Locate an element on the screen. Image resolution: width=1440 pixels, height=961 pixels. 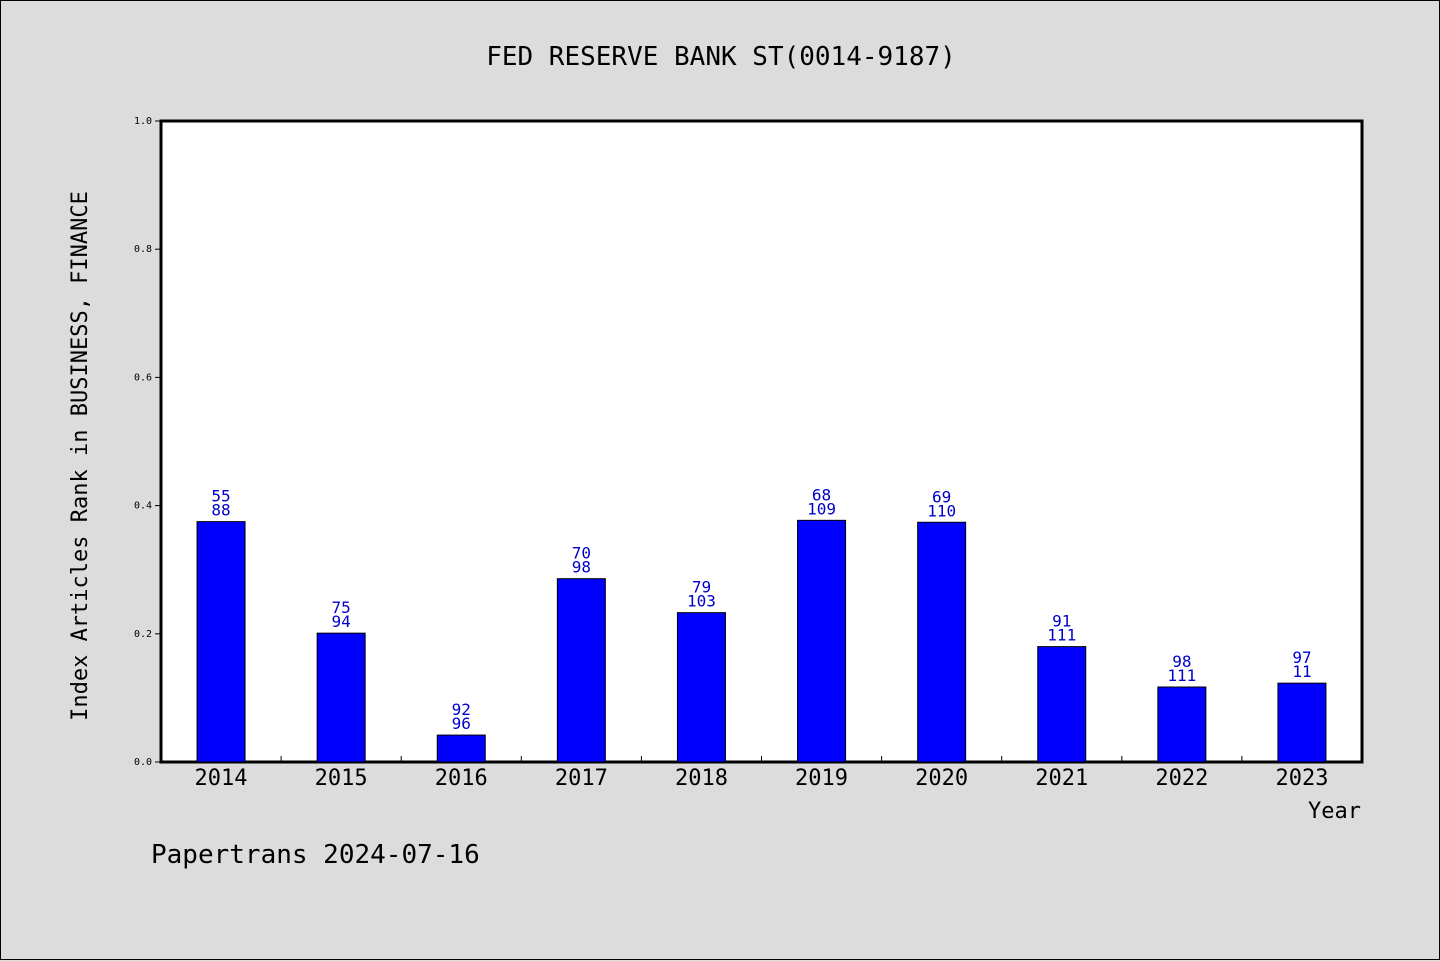
bar-label-top: 69 is located at coordinates (941, 496).